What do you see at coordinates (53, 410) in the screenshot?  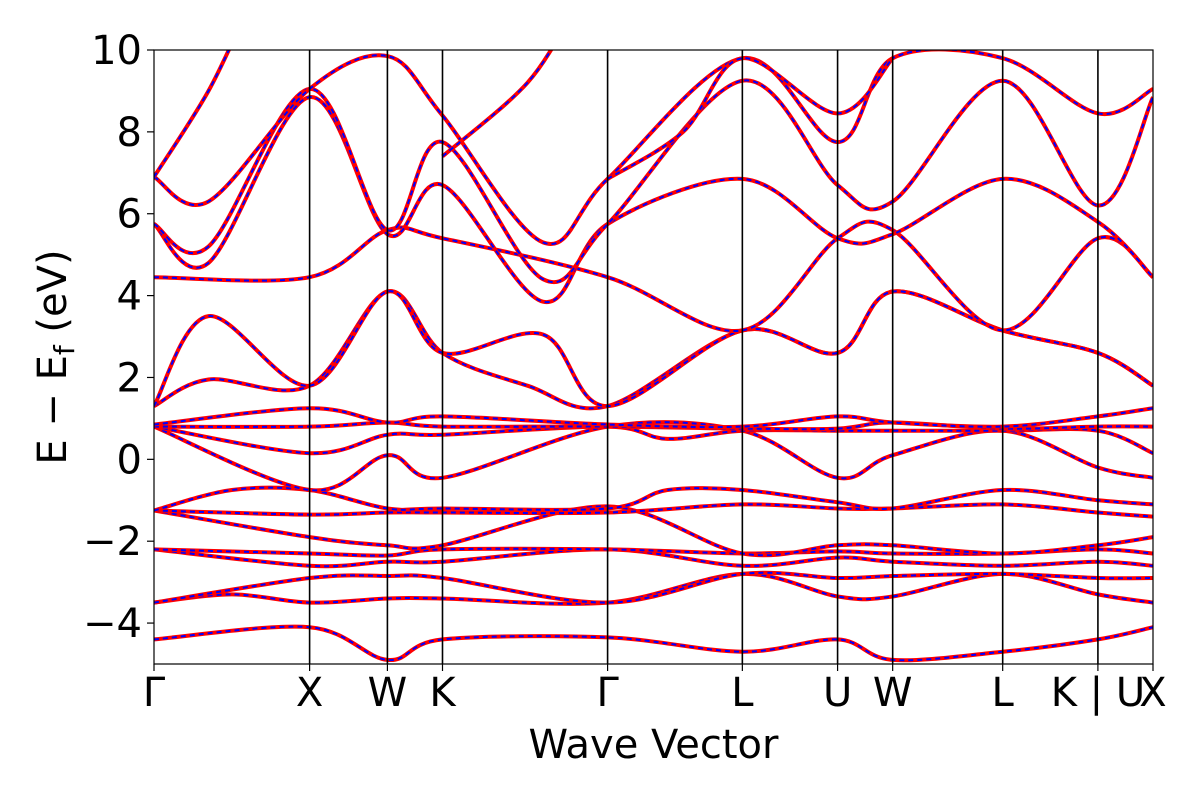 I see `y-axis-label-main: E − E` at bounding box center [53, 410].